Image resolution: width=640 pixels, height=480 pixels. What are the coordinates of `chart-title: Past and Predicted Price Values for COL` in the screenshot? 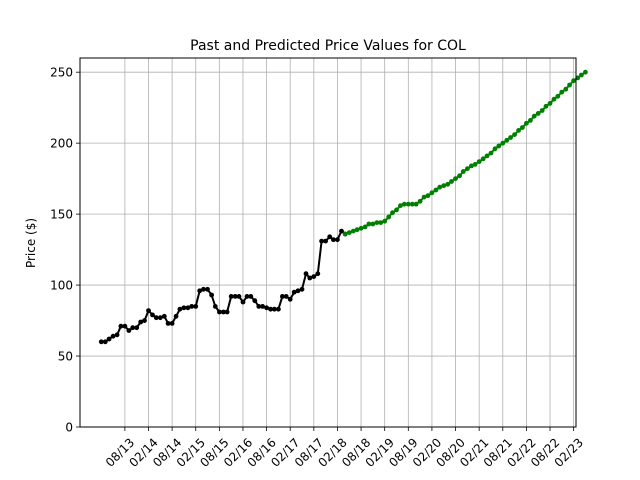 It's located at (328, 46).